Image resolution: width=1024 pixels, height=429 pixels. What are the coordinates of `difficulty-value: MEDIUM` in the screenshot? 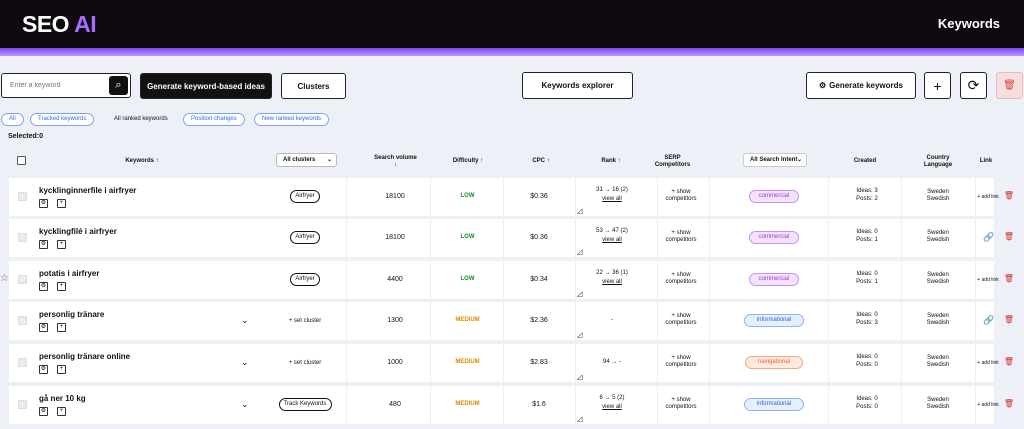 It's located at (467, 404).